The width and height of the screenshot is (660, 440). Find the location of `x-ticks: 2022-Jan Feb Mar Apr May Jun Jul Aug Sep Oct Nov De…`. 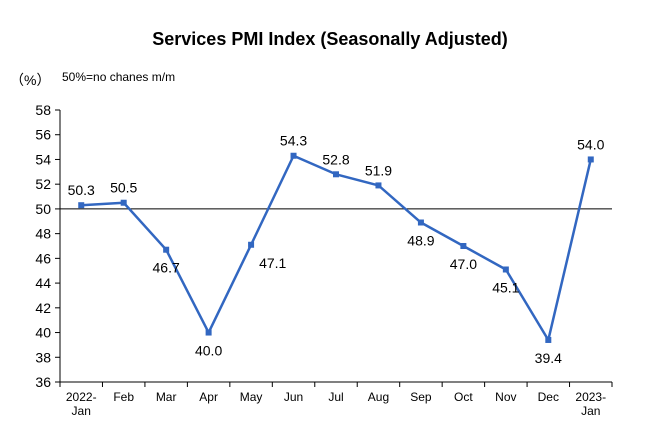

x-ticks: 2022-Jan Feb Mar Apr May Jun Jul Aug Sep Oct Nov De… is located at coordinates (336, 400).